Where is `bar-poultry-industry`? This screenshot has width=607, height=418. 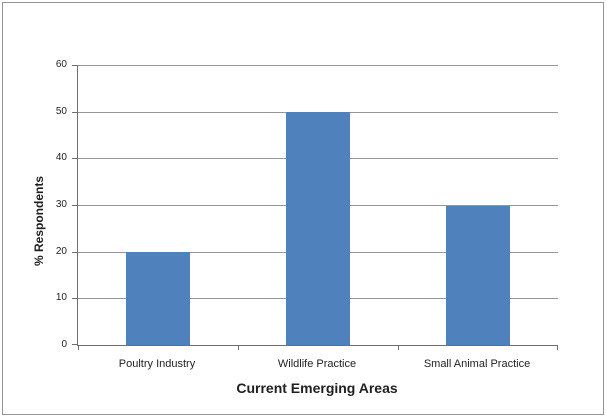
bar-poultry-industry is located at coordinates (158, 298).